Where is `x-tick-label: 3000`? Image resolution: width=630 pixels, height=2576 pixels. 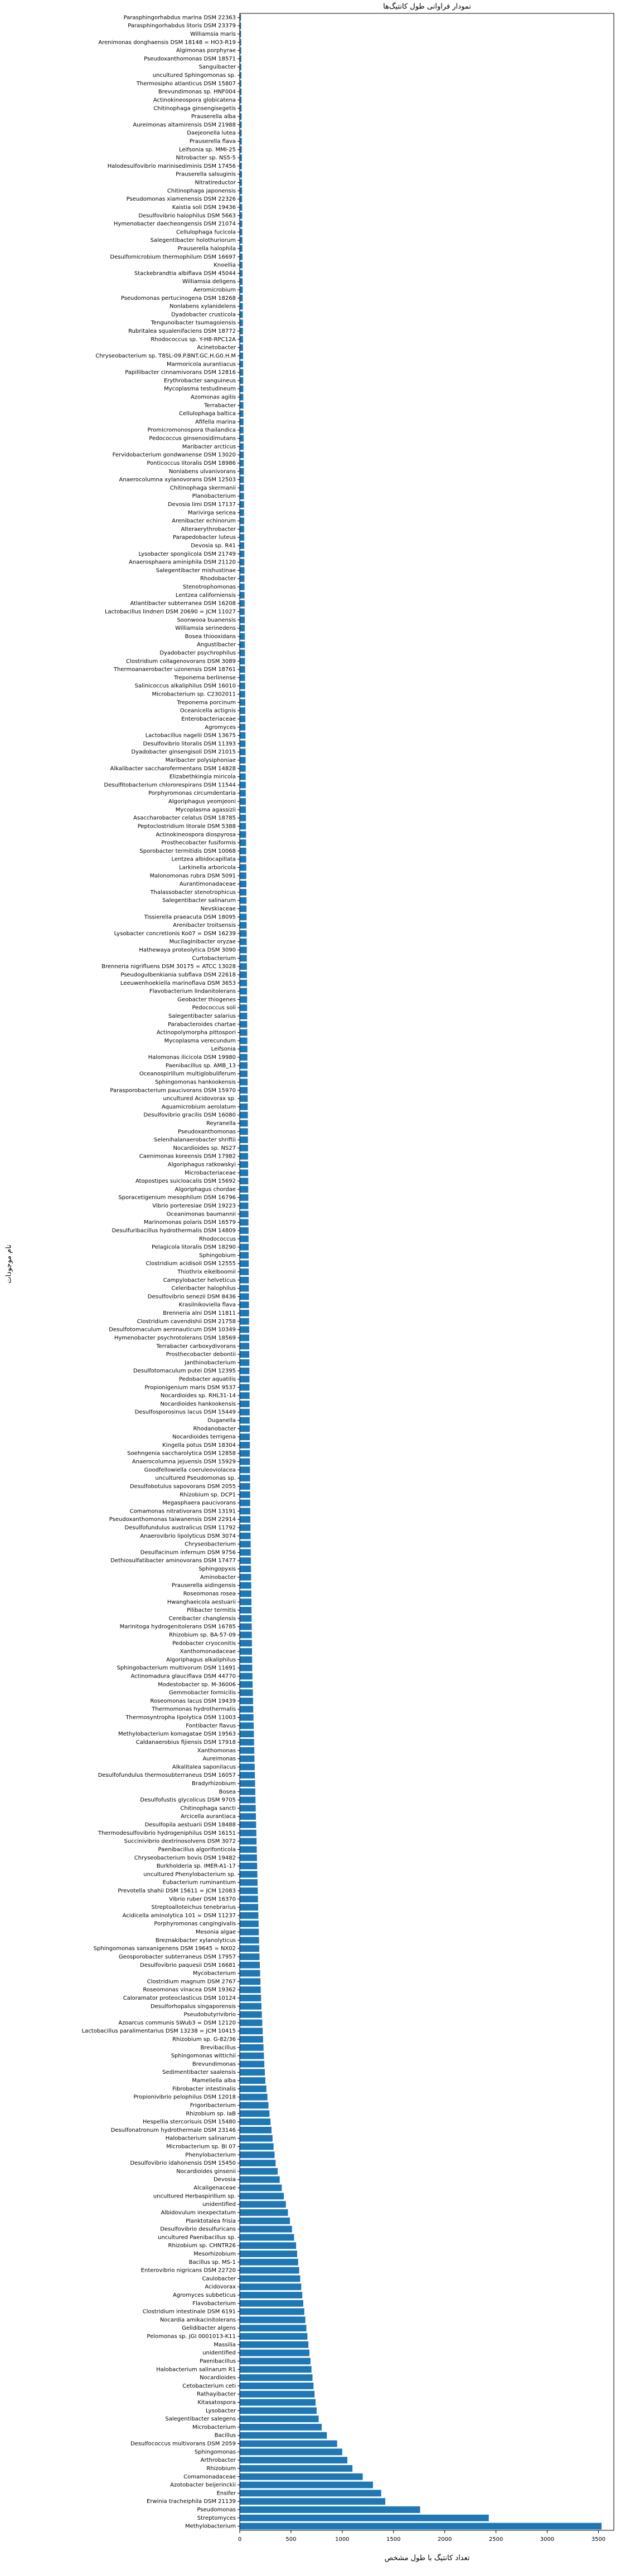
x-tick-label: 3000 is located at coordinates (547, 2539).